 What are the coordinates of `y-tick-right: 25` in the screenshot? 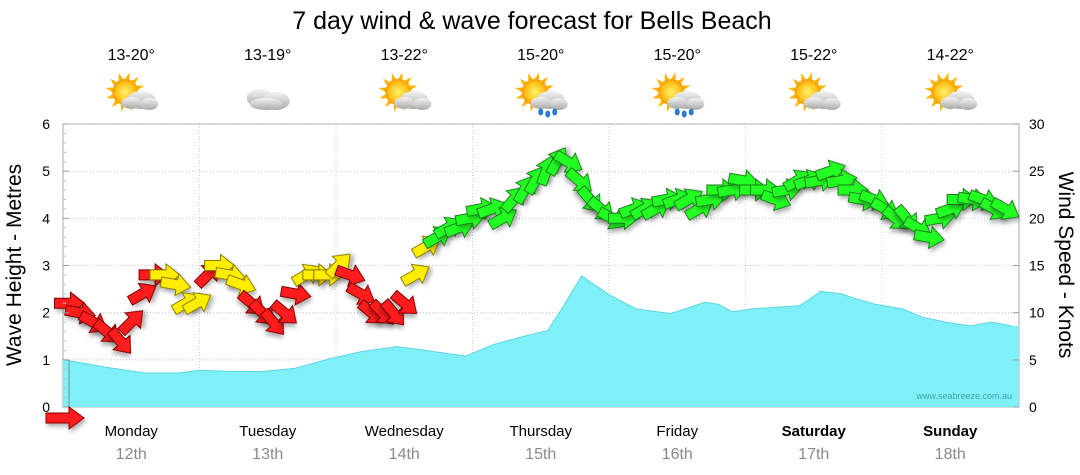 It's located at (1037, 171).